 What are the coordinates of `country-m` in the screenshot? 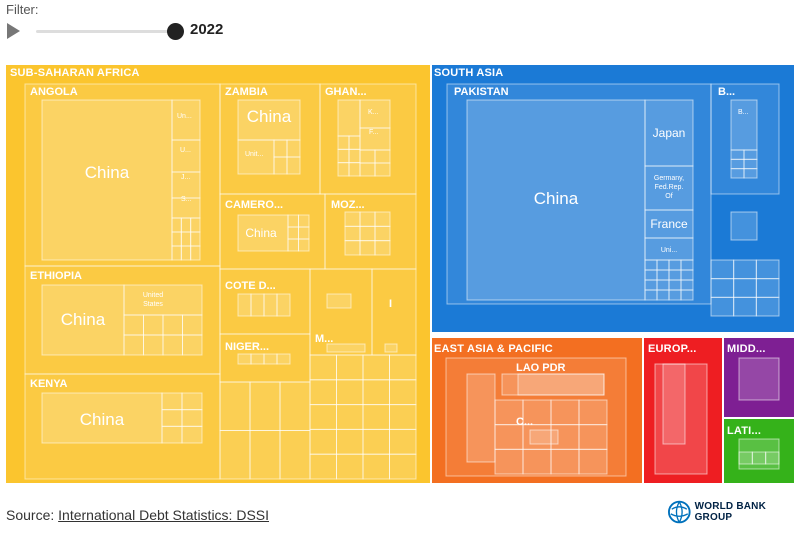 It's located at (341, 312).